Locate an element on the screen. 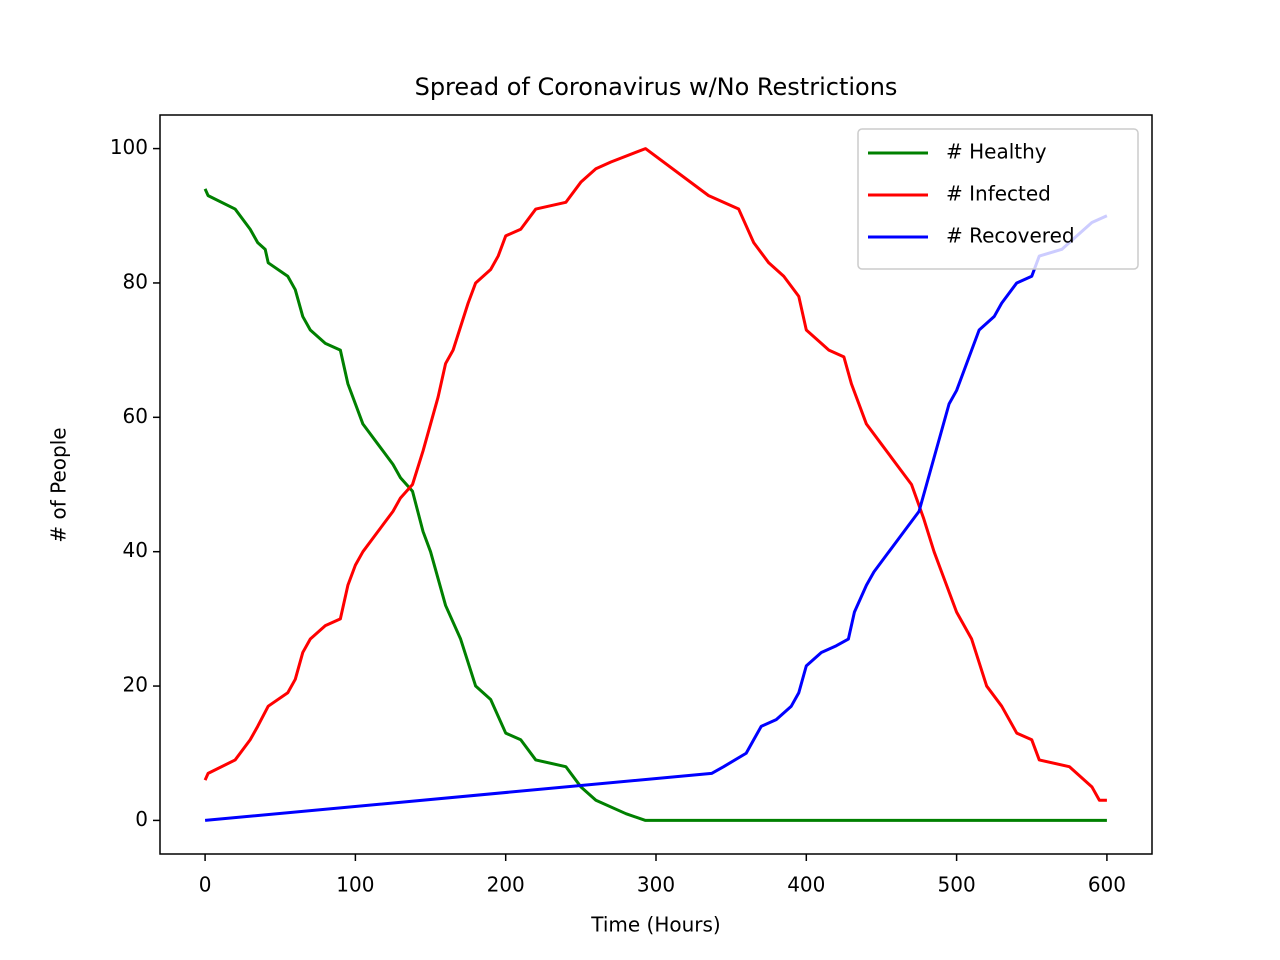 The image size is (1280, 960). y-tick-label: 0 is located at coordinates (141, 819).